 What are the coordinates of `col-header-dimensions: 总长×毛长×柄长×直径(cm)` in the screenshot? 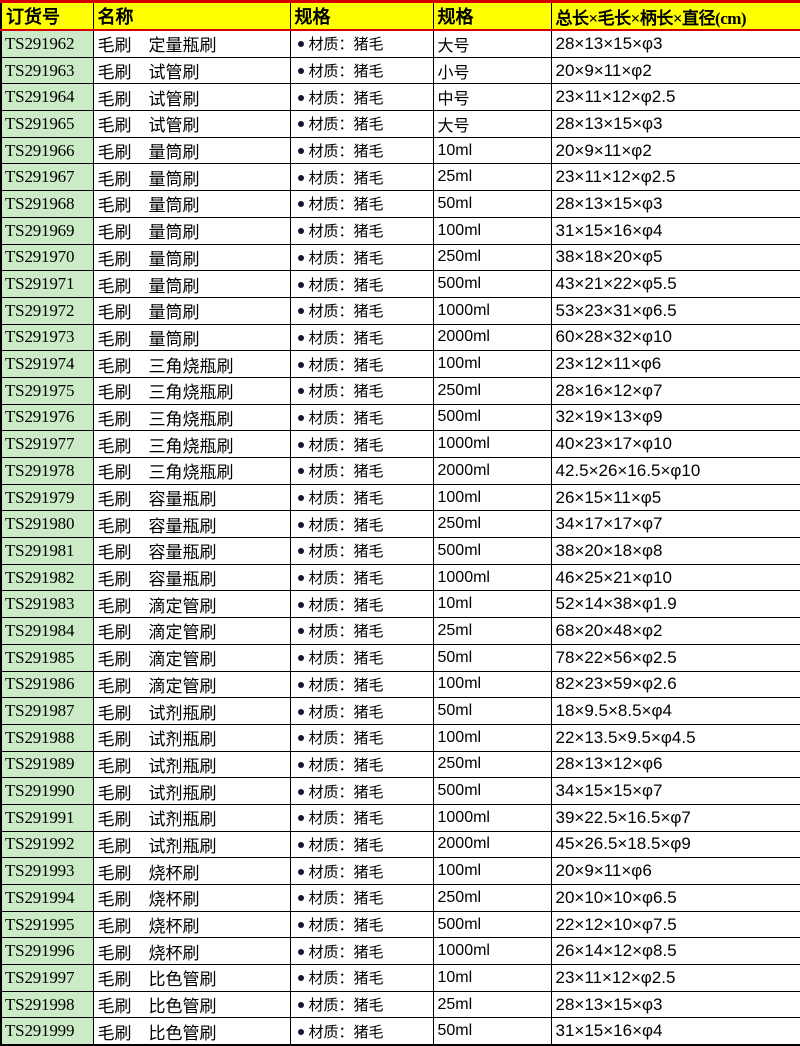 It's located at (675, 16).